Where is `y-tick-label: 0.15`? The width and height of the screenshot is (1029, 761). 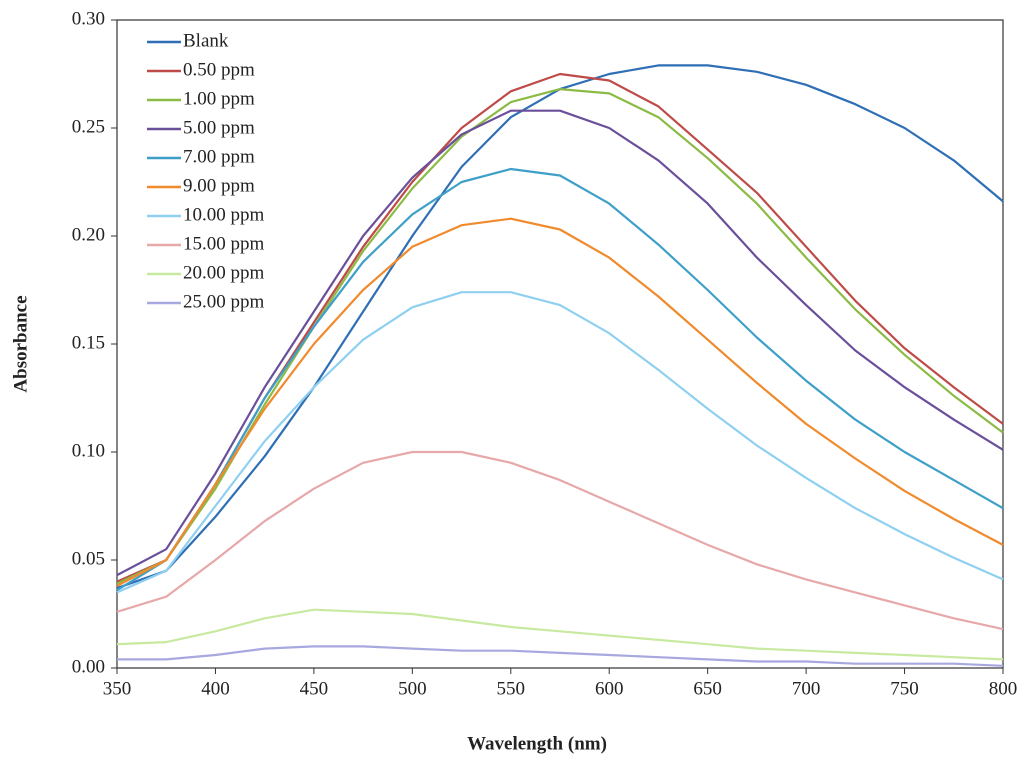 y-tick-label: 0.15 is located at coordinates (88, 342).